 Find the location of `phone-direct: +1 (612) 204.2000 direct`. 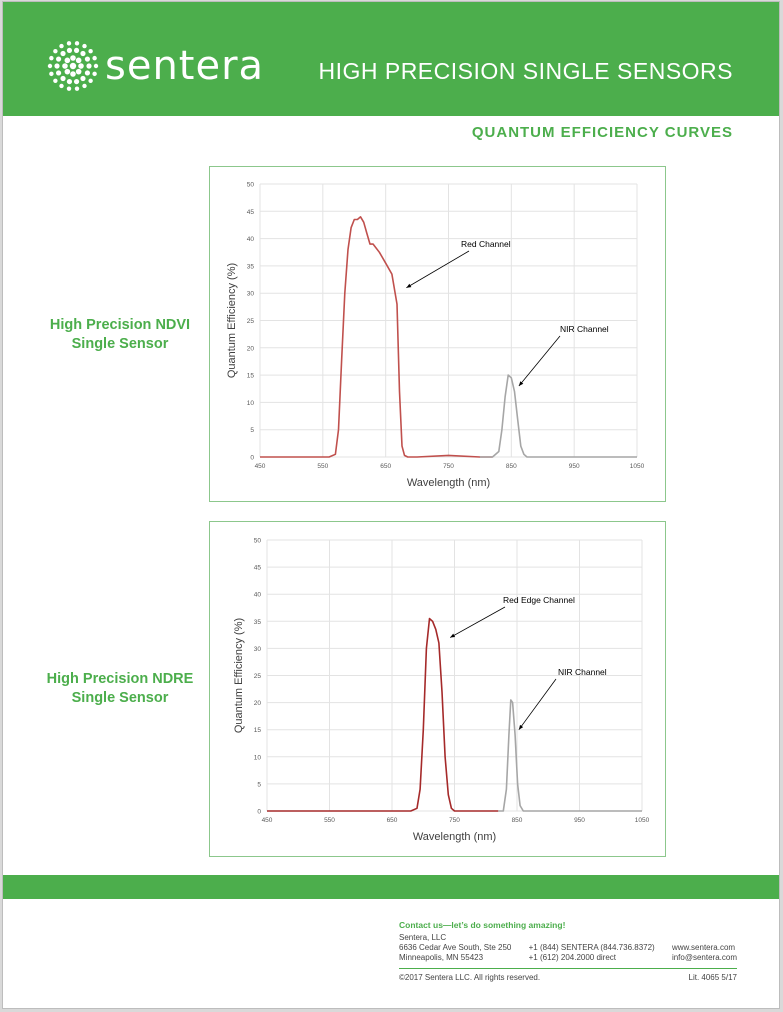

phone-direct: +1 (612) 204.2000 direct is located at coordinates (572, 957).